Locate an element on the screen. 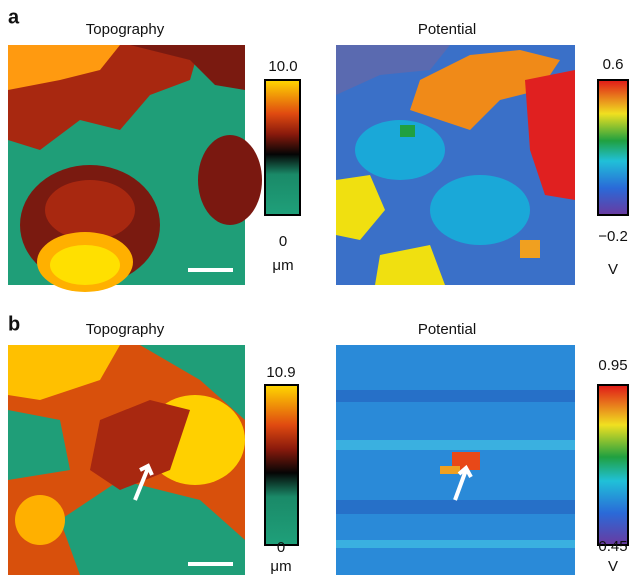  colorbar-min: 0.45 is located at coordinates (612, 546).